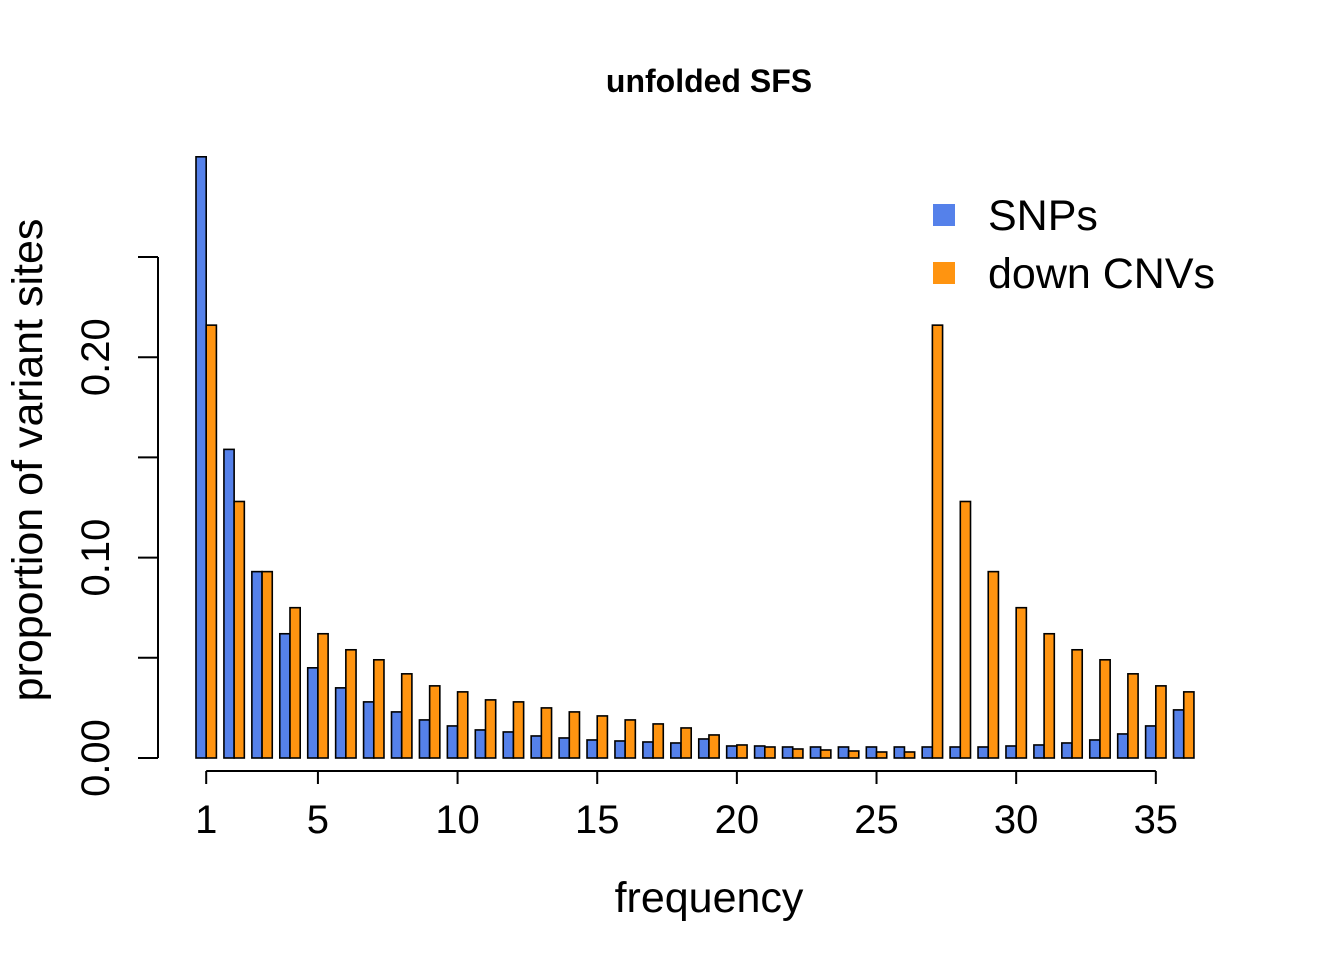 The height and width of the screenshot is (960, 1344). I want to click on x-tick-label-35: 35, so click(1156, 820).